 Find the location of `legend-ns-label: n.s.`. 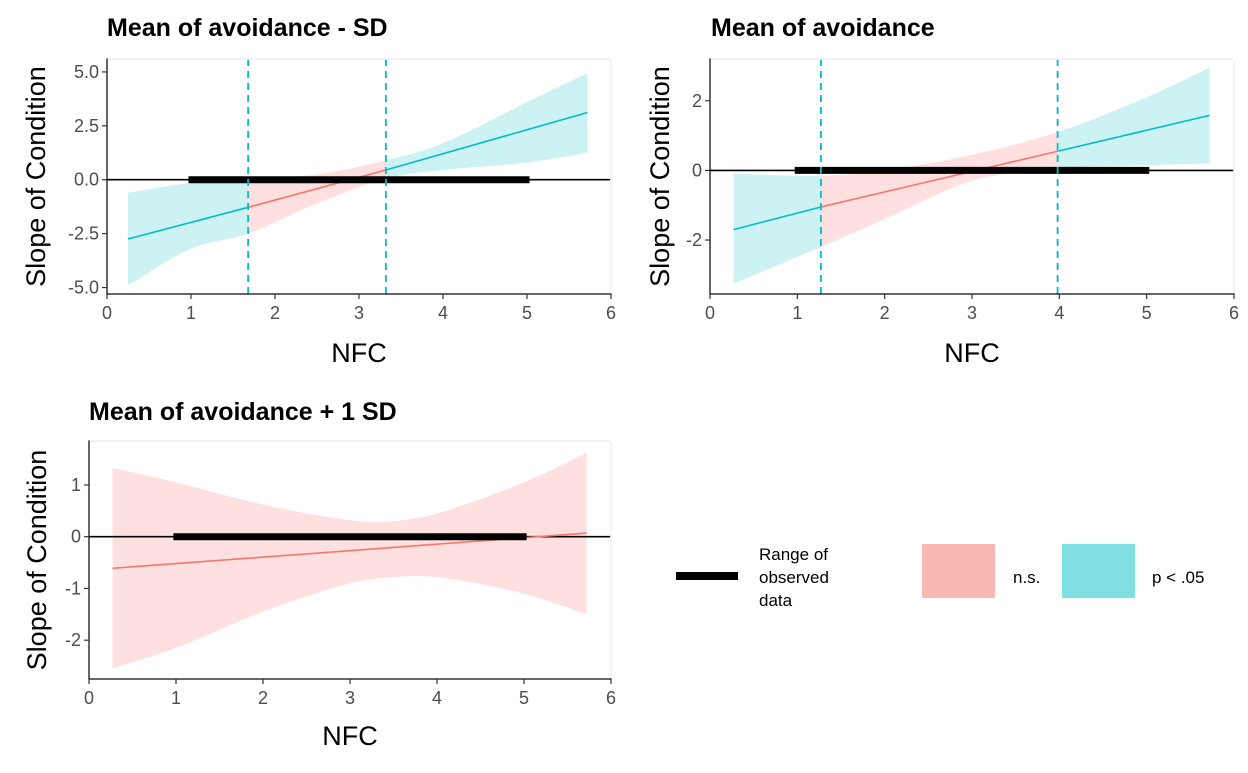

legend-ns-label: n.s. is located at coordinates (1026, 577).